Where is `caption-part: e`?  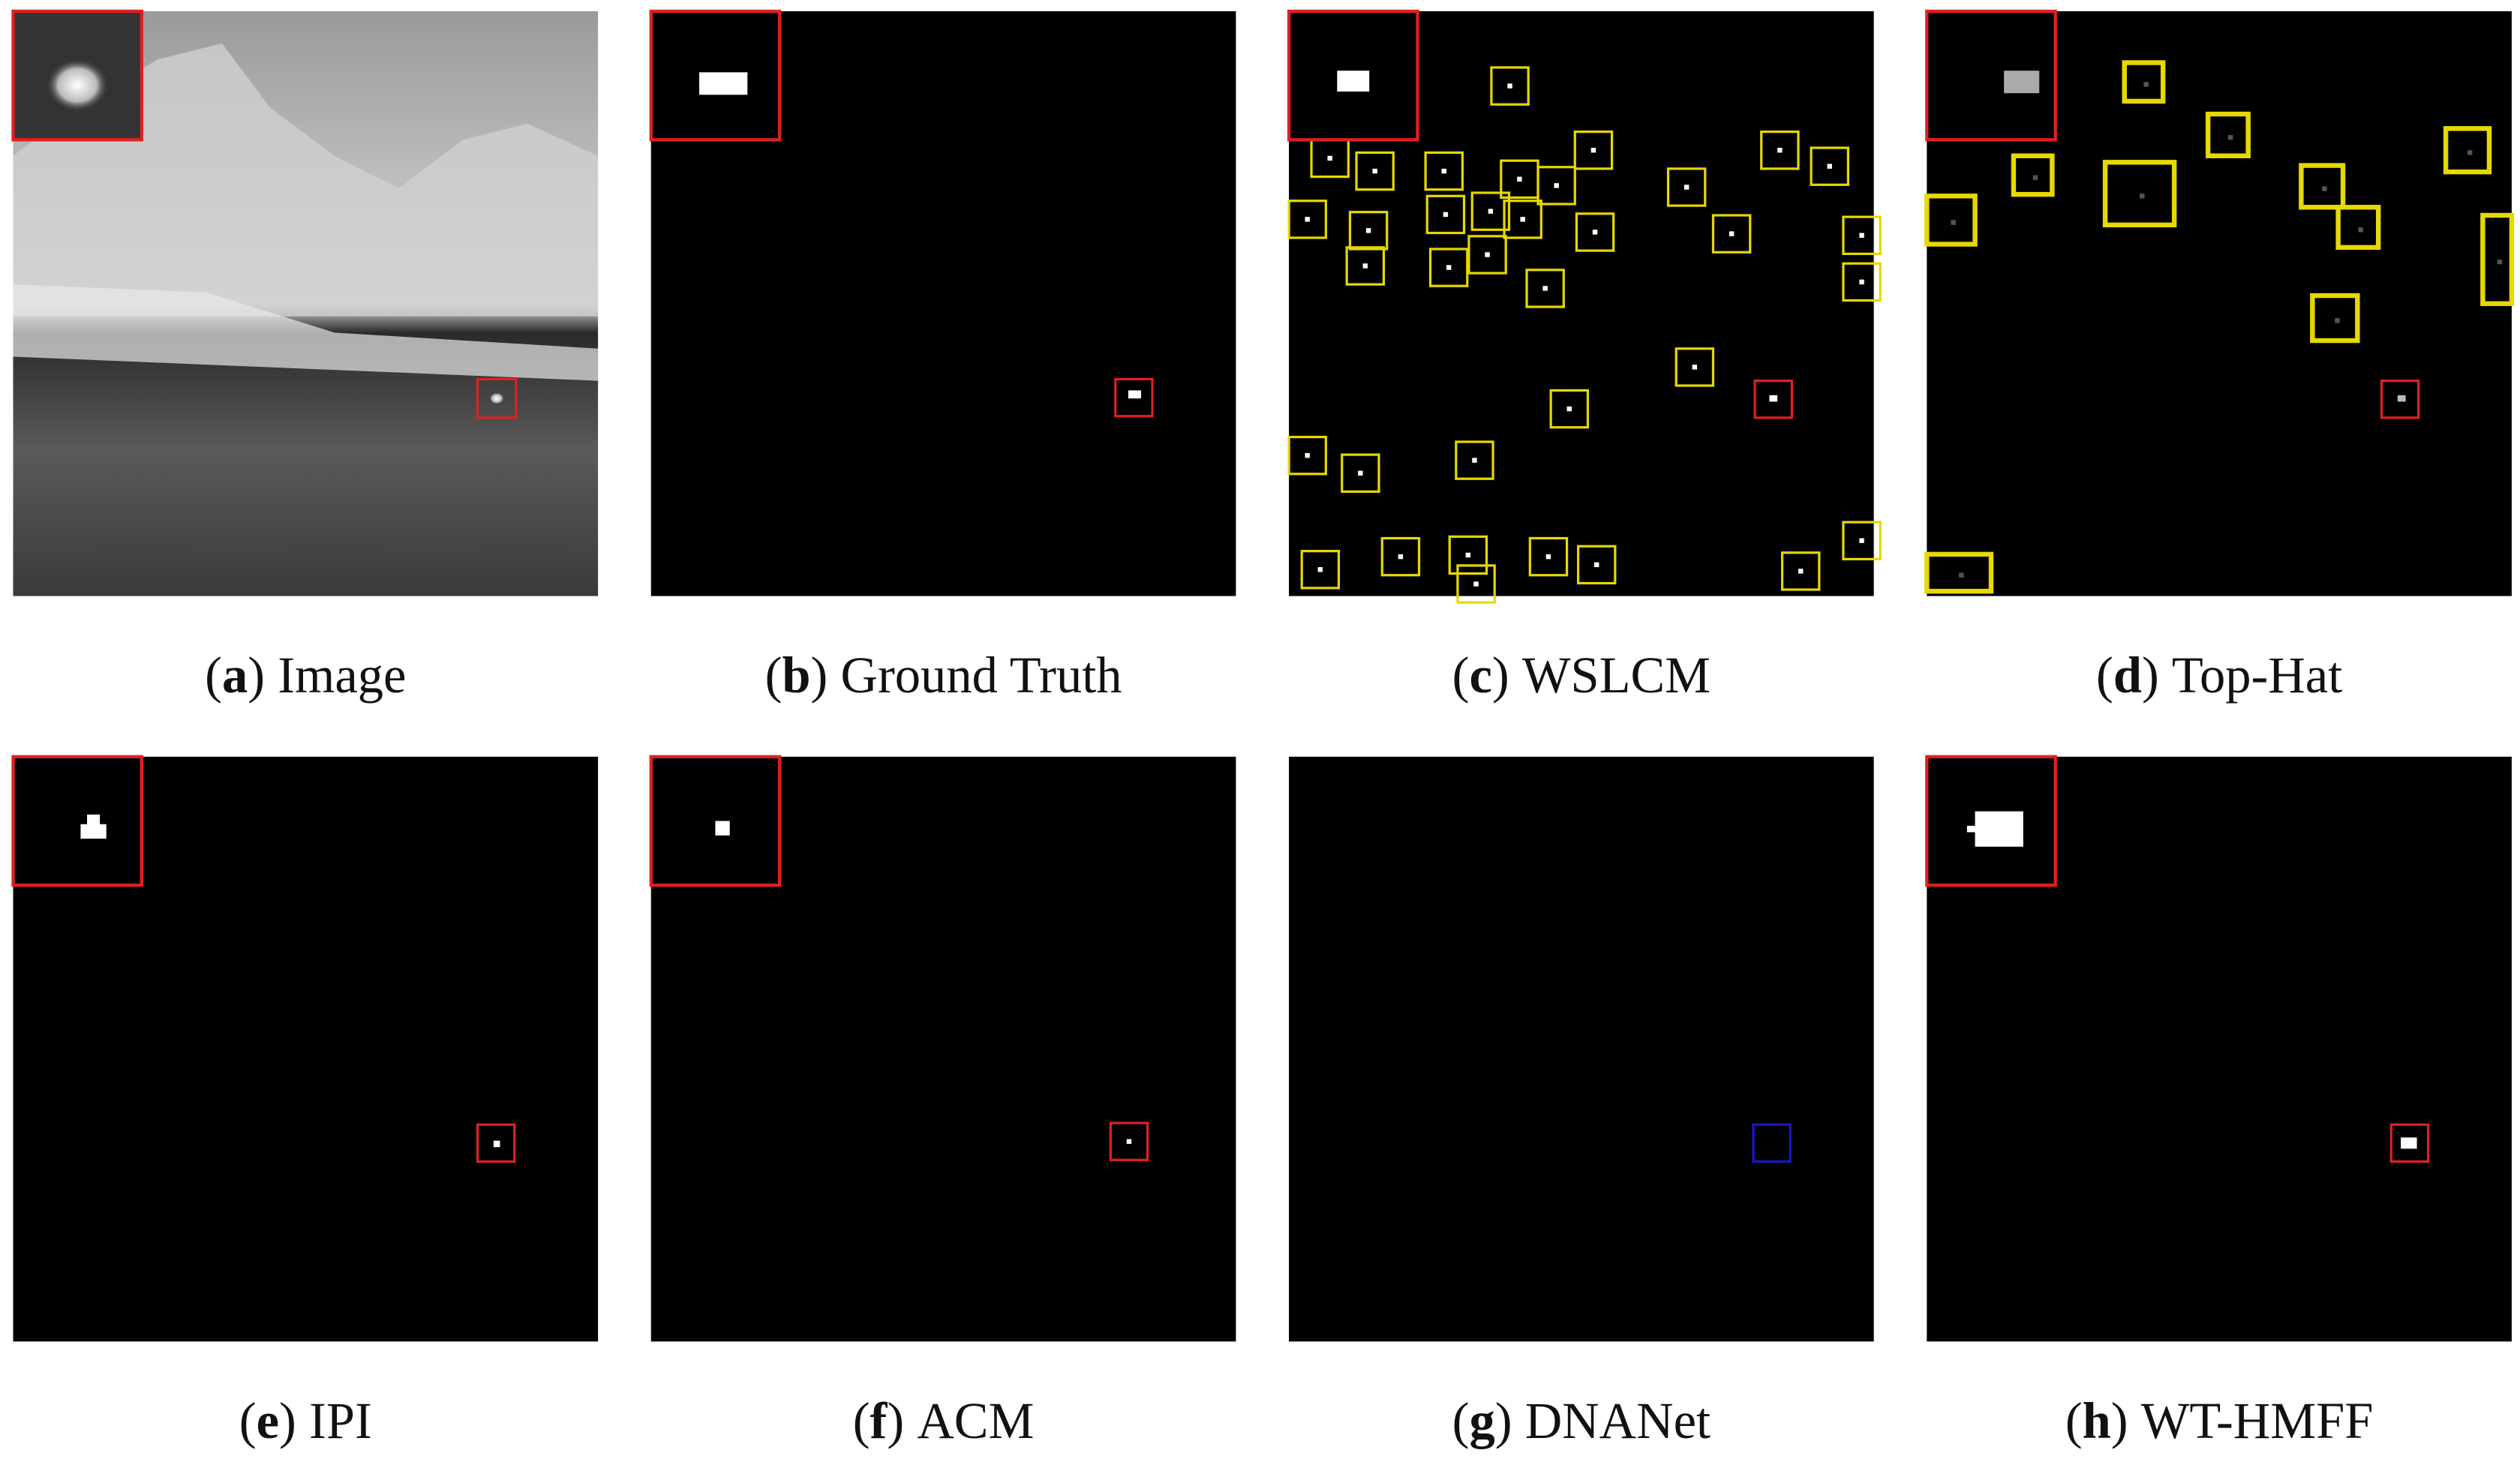 caption-part: e is located at coordinates (268, 1420).